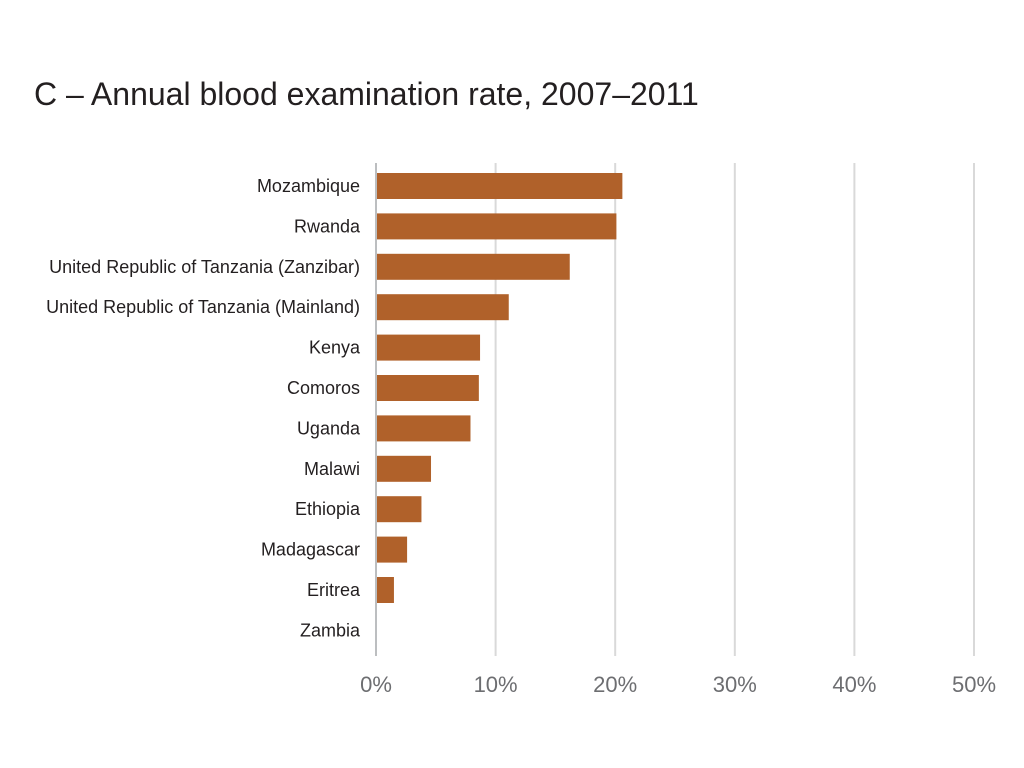 This screenshot has width=1024, height=768. Describe the element at coordinates (308, 186) in the screenshot. I see `category-label: Mozambique` at that location.